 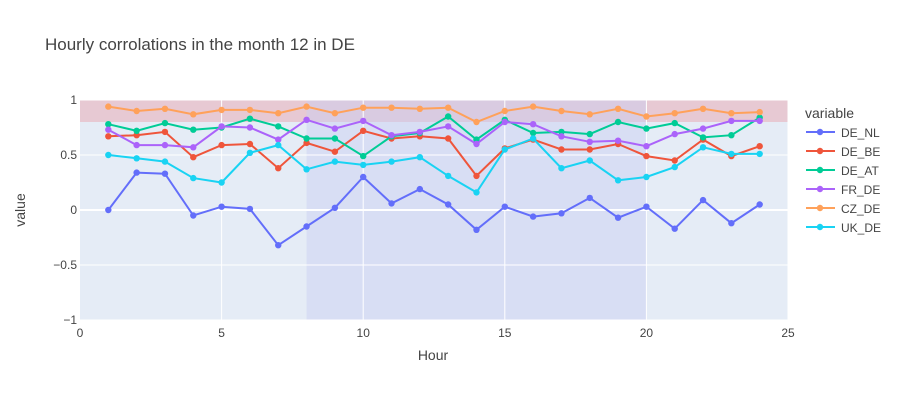 I want to click on series-cz-de, so click(x=434, y=114).